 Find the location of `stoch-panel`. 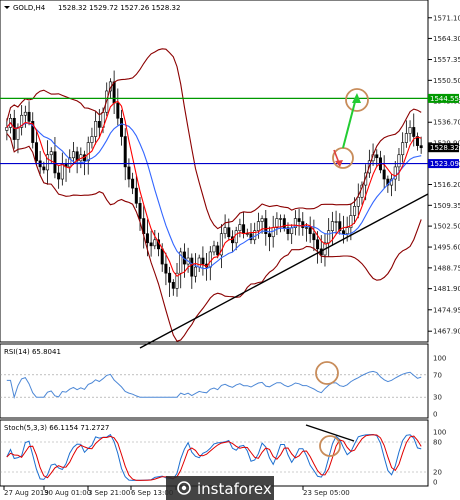

stoch-panel is located at coordinates (214, 453).